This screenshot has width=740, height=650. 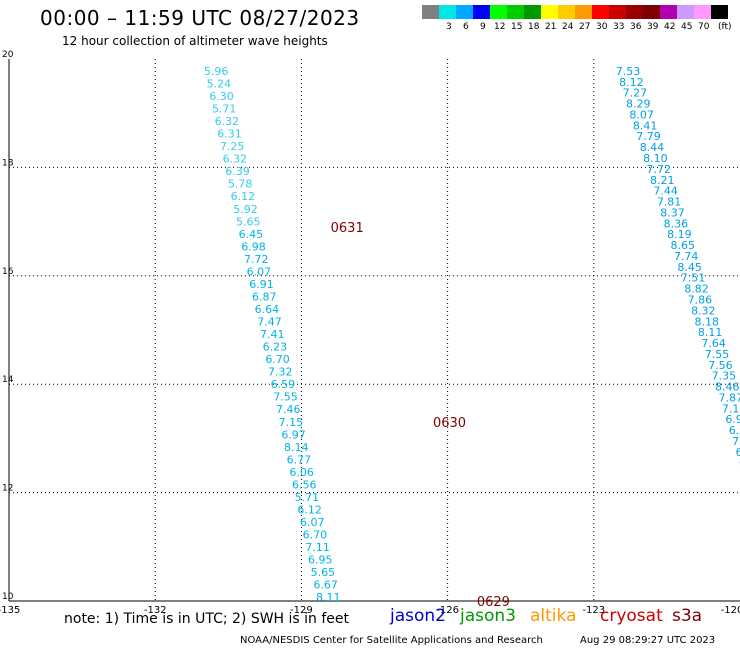 What do you see at coordinates (738, 452) in the screenshot?
I see `wave-height-value: 6.1` at bounding box center [738, 452].